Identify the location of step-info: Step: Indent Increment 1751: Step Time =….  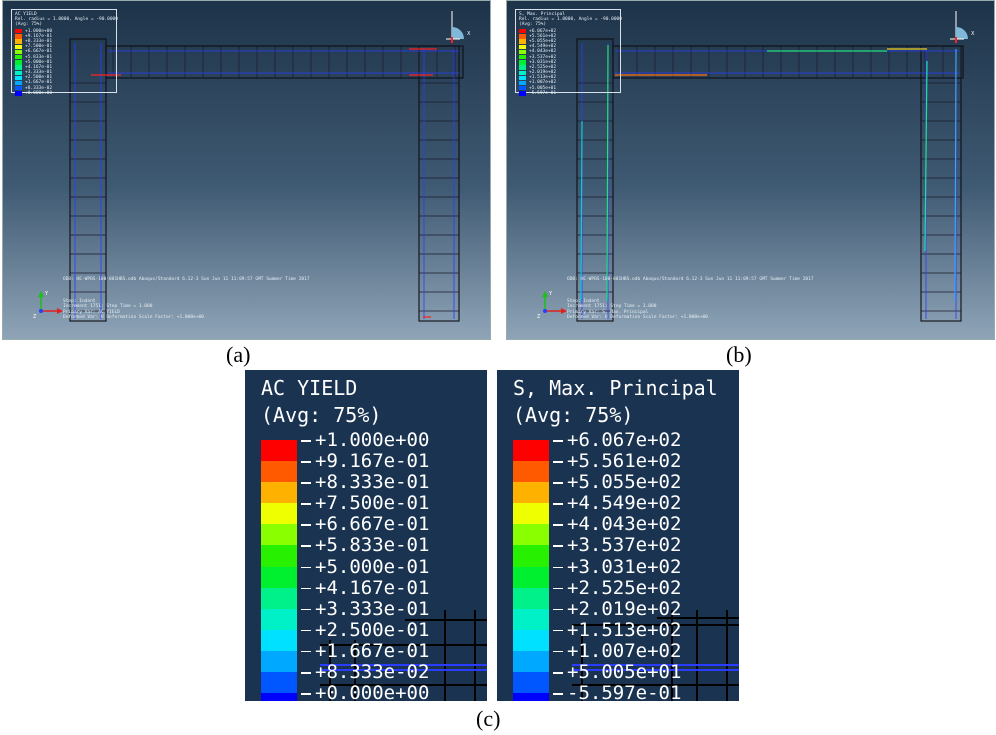
(133, 310).